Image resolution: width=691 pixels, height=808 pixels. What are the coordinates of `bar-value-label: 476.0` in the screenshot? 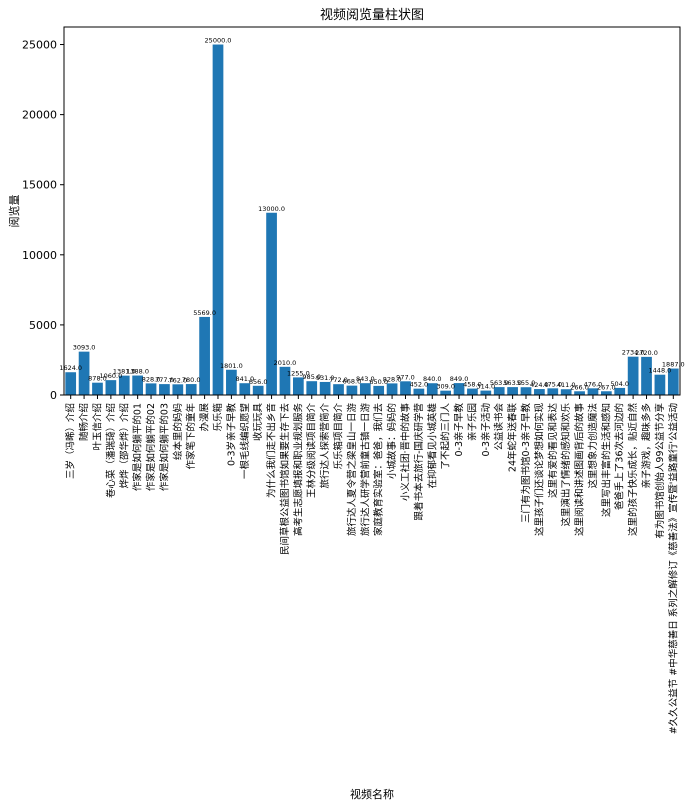 It's located at (593, 384).